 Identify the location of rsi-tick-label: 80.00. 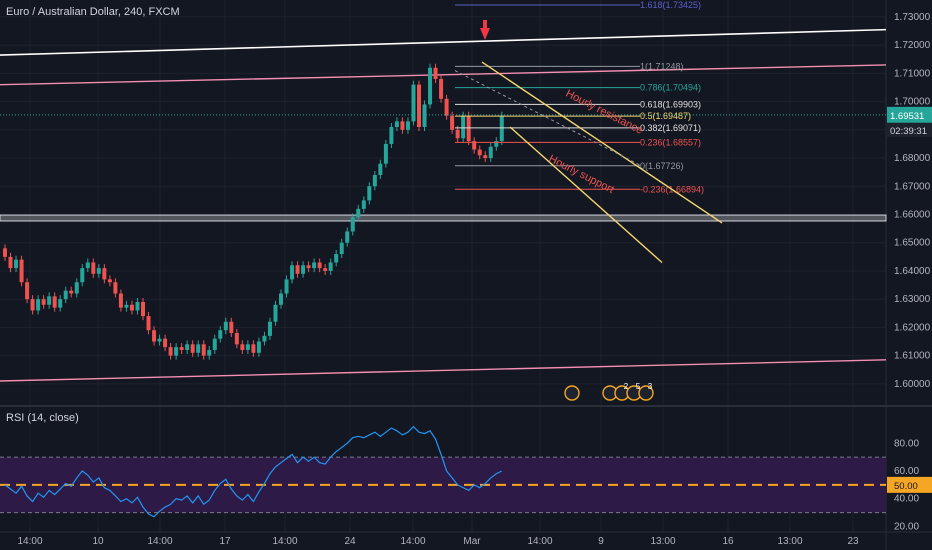
(906, 443).